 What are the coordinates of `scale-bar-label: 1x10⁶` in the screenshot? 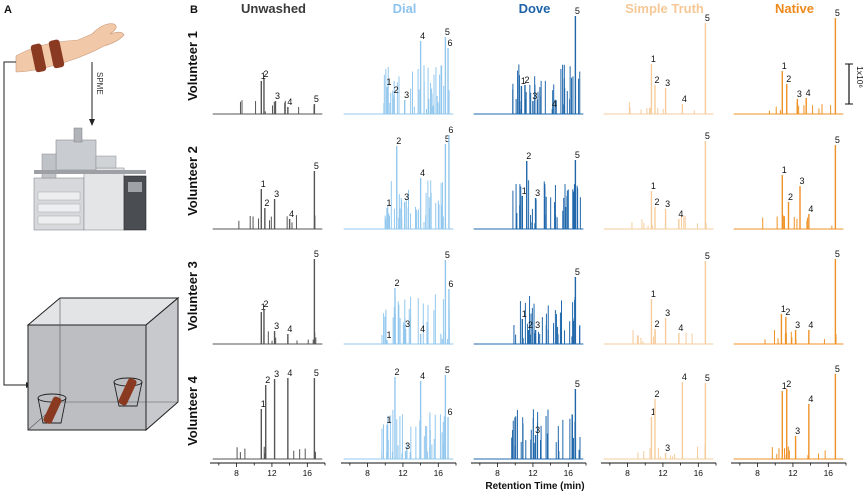 It's located at (860, 77).